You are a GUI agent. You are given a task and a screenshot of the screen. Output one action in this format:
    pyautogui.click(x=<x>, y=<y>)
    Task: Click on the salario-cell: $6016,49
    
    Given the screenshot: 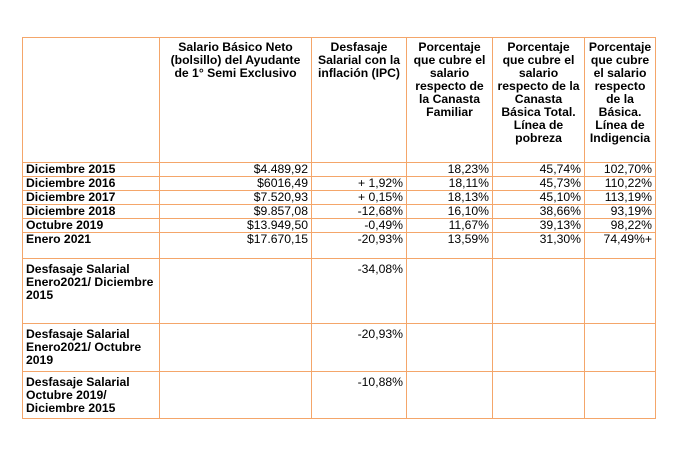 What is the action you would take?
    pyautogui.click(x=235, y=183)
    